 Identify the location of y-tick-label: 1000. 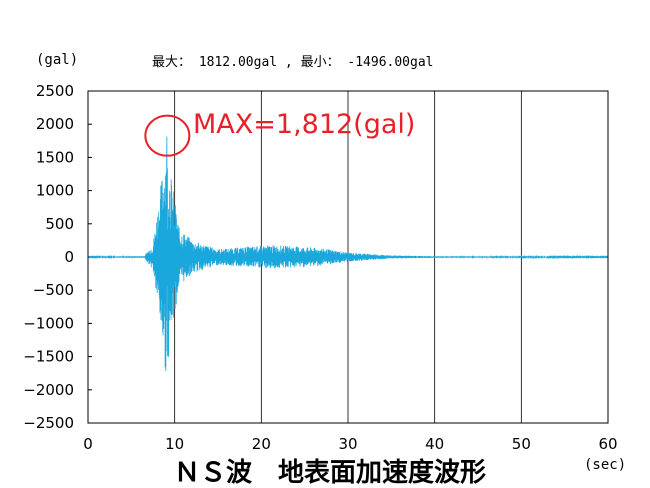
(55, 191).